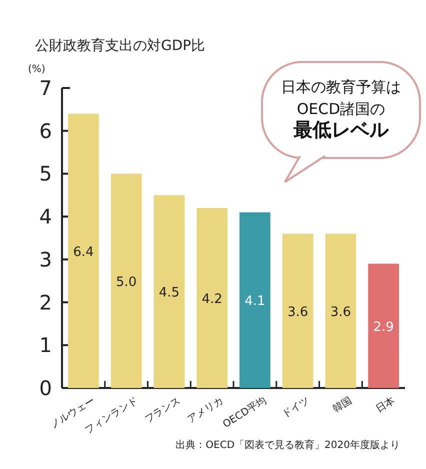 Image resolution: width=426 pixels, height=469 pixels. I want to click on data-label: 4.2, so click(212, 299).